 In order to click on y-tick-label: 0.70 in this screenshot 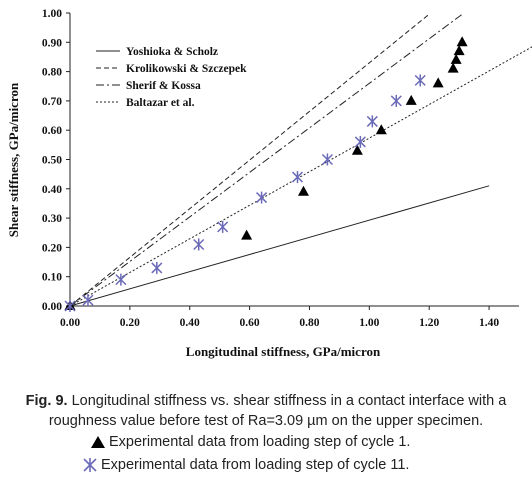, I will do `click(52, 102)`.